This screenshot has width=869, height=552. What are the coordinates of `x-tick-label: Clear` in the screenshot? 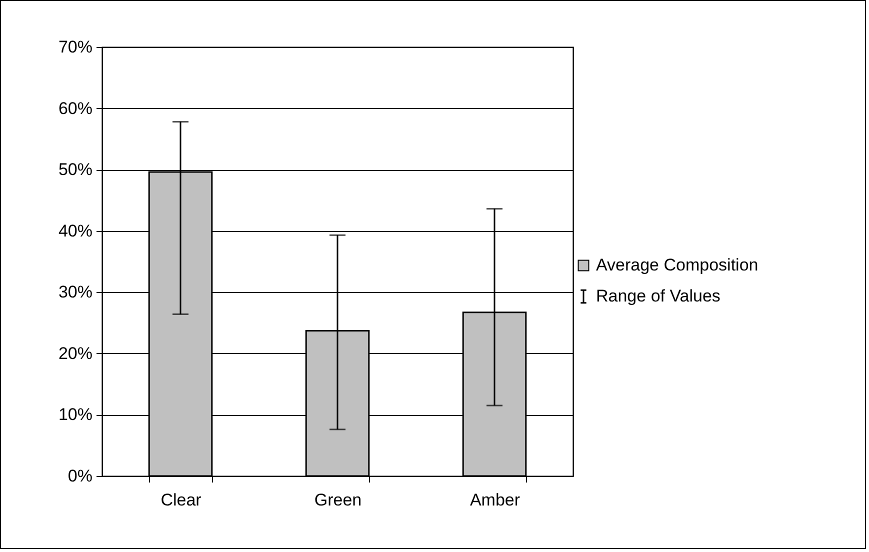 It's located at (181, 500).